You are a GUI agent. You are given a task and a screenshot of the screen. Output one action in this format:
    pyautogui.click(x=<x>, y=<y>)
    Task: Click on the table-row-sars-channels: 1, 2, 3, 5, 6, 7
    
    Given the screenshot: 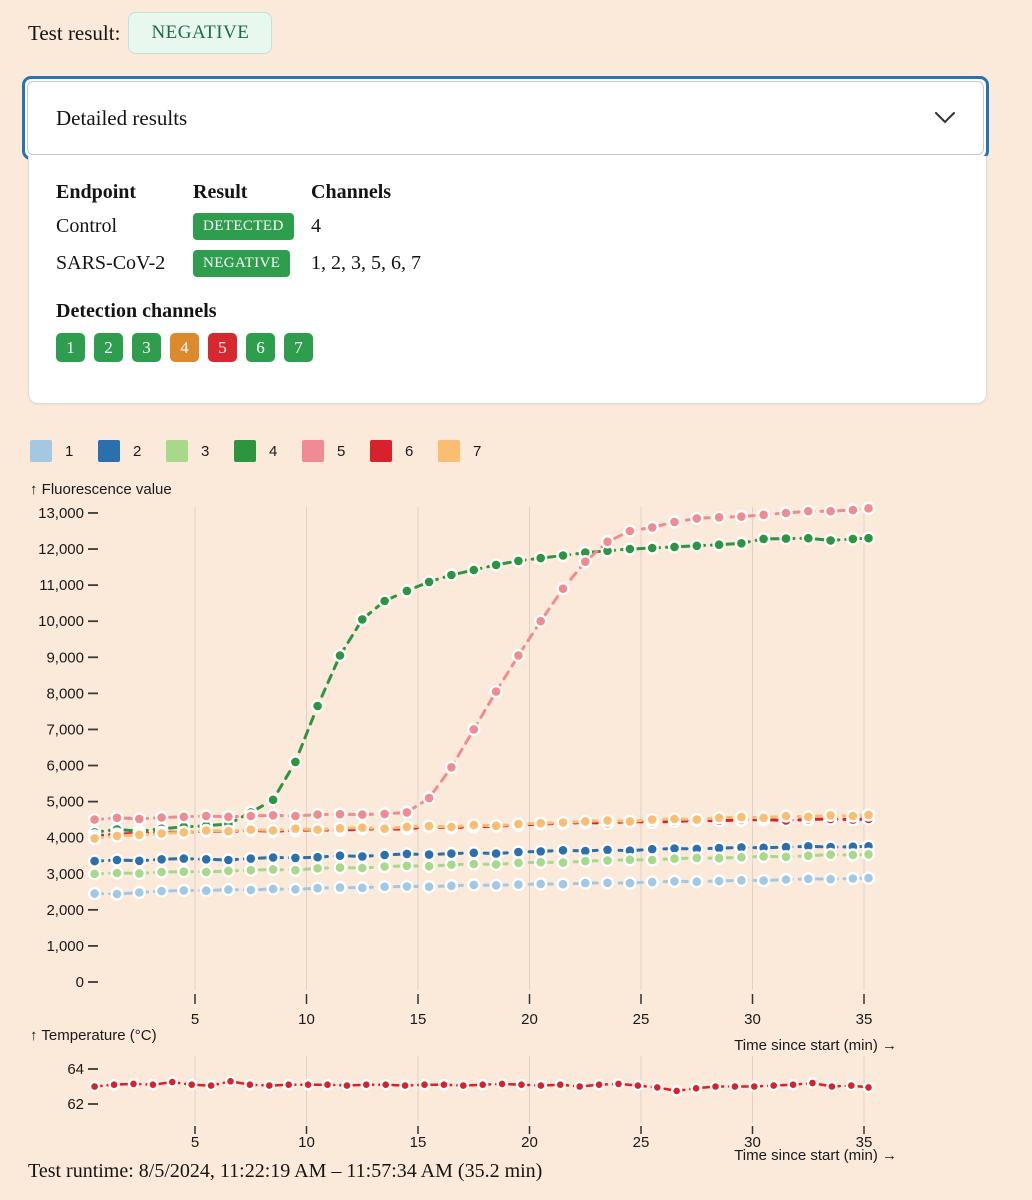 What is the action you would take?
    pyautogui.click(x=366, y=263)
    